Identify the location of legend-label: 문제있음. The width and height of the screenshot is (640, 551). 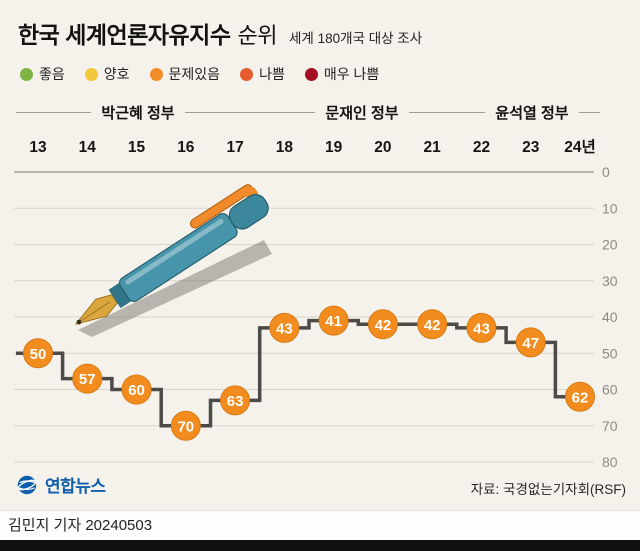
(194, 74).